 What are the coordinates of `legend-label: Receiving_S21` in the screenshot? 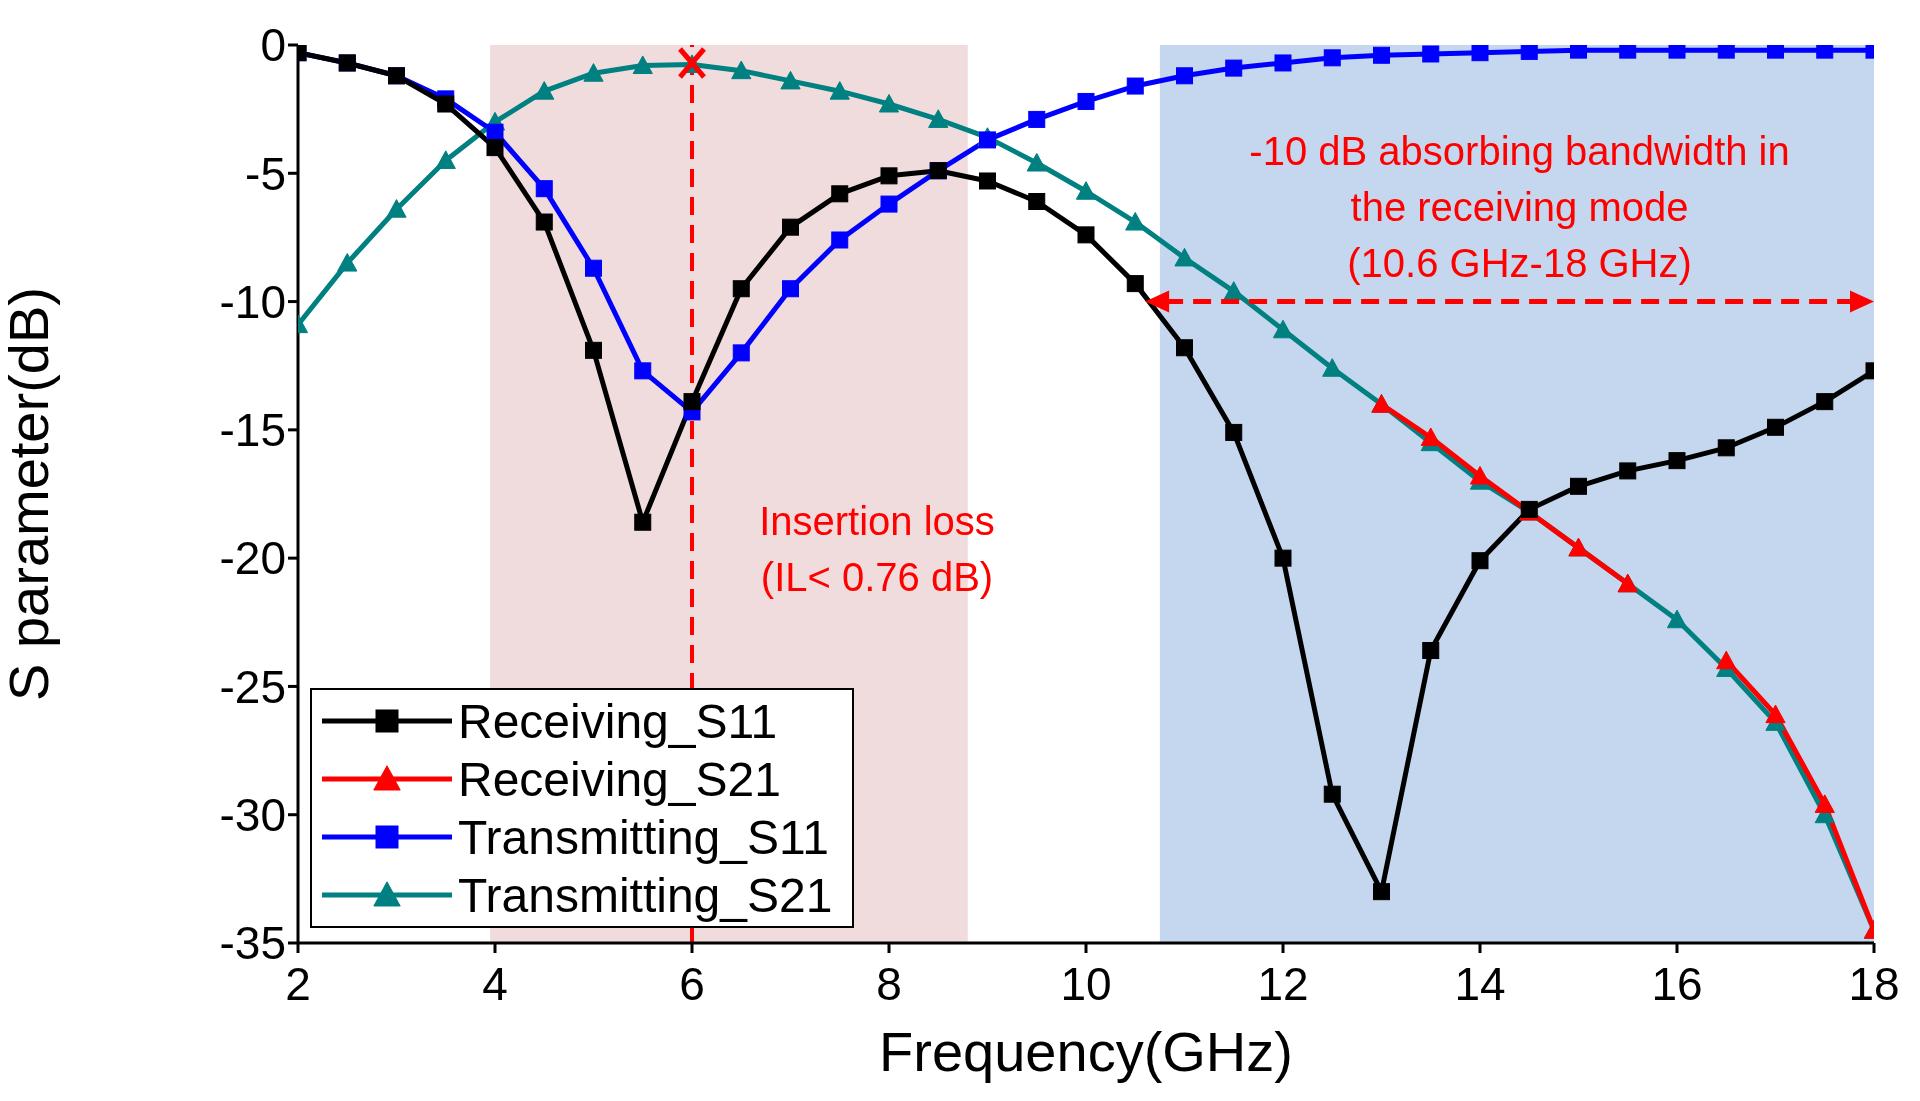 It's located at (619, 779).